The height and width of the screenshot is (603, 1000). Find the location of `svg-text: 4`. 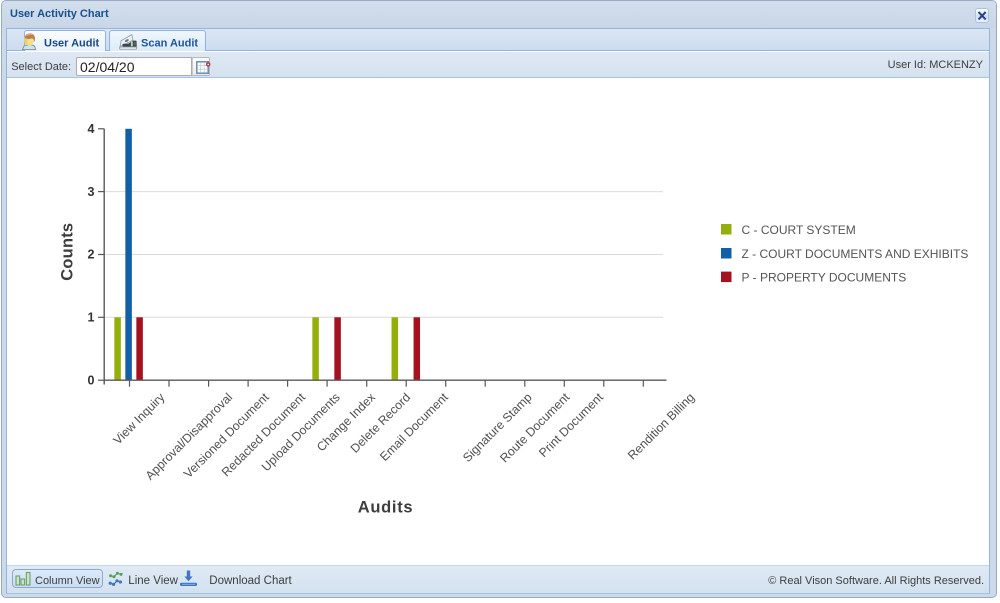

svg-text: 4 is located at coordinates (91, 129).